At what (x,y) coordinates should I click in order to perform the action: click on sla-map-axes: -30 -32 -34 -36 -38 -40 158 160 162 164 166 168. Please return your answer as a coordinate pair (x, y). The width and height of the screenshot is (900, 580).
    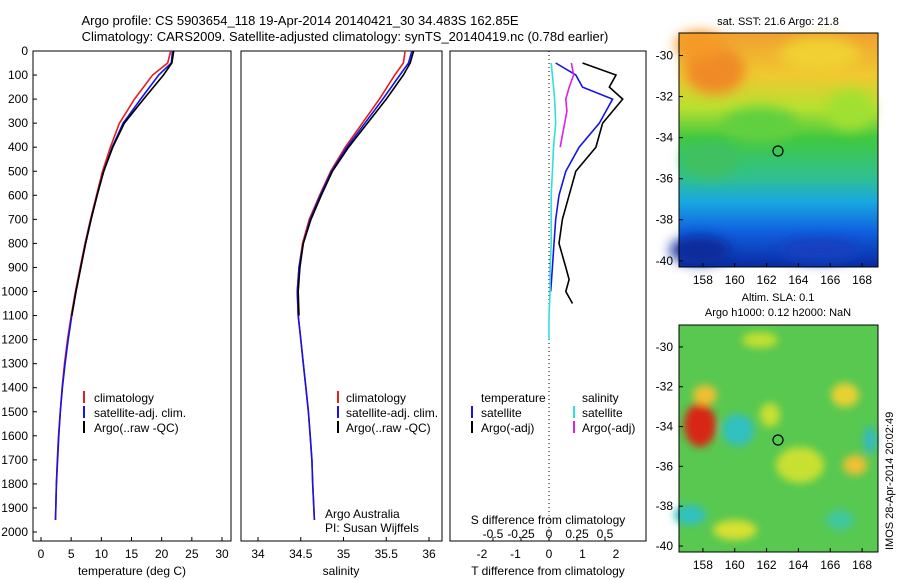
    Looking at the image, I should click on (764, 456).